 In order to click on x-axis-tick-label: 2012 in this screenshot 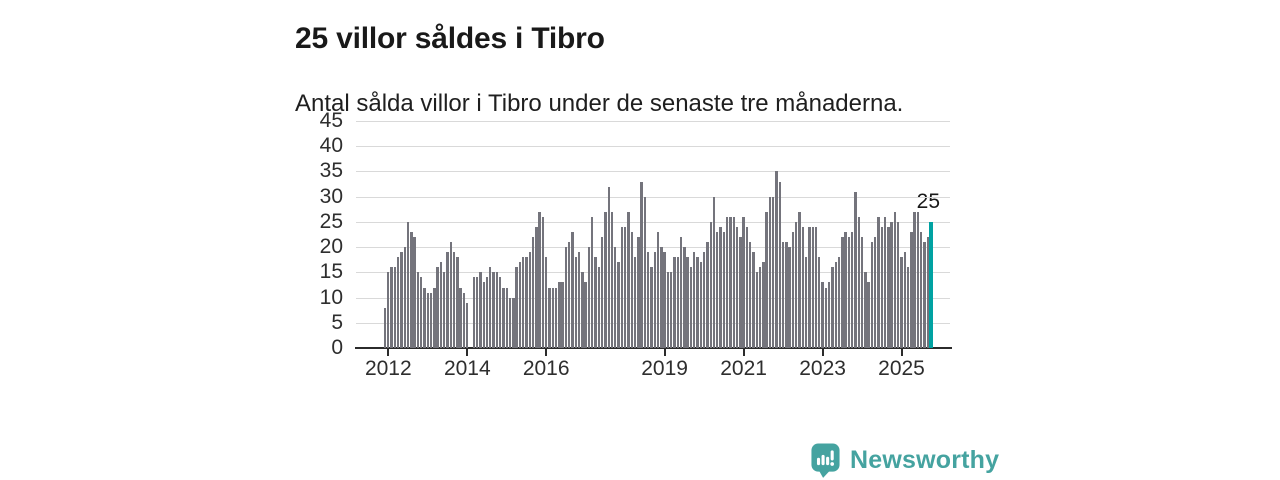, I will do `click(388, 368)`.